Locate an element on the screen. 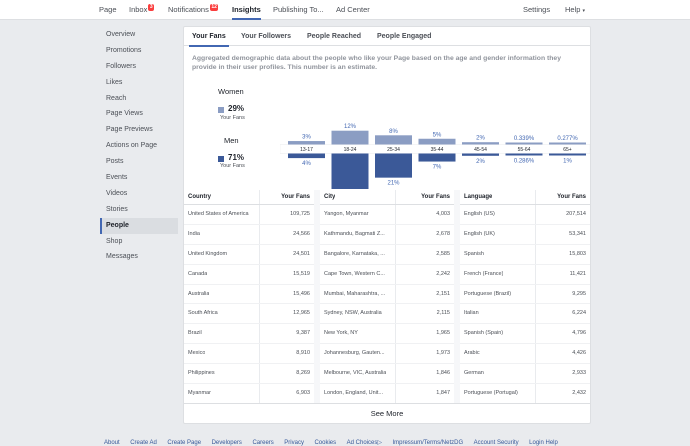 Image resolution: width=690 pixels, height=446 pixels. tab-people-engaged: People Engaged is located at coordinates (404, 36).